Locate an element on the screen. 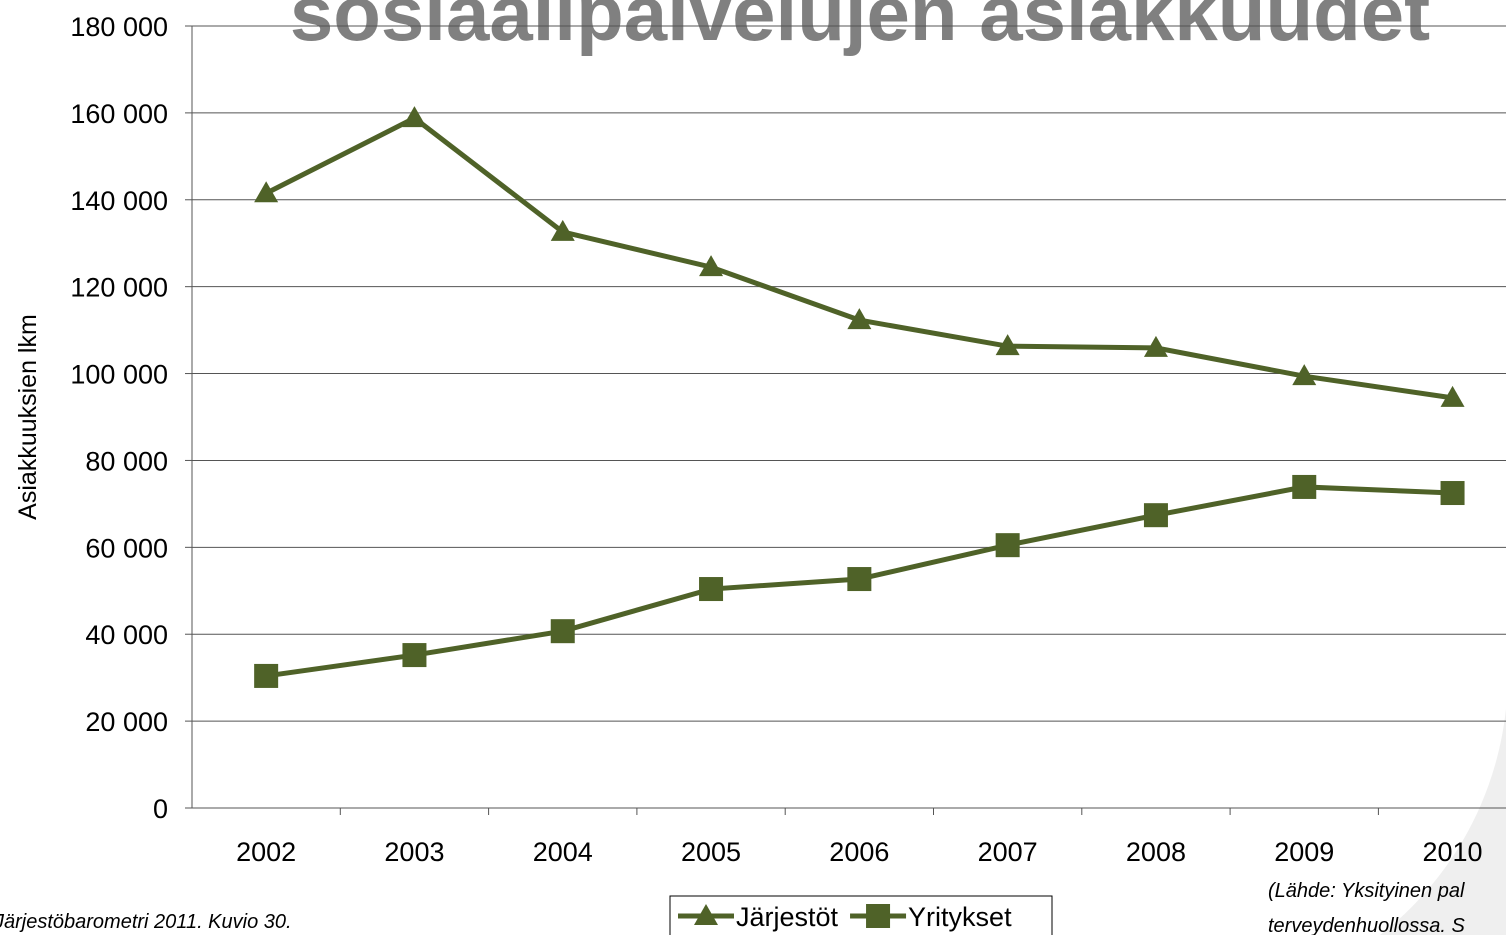 This screenshot has height=935, width=1506. footnote: Järjestöbarometri 2011. Kuvio 30. is located at coordinates (146, 922).